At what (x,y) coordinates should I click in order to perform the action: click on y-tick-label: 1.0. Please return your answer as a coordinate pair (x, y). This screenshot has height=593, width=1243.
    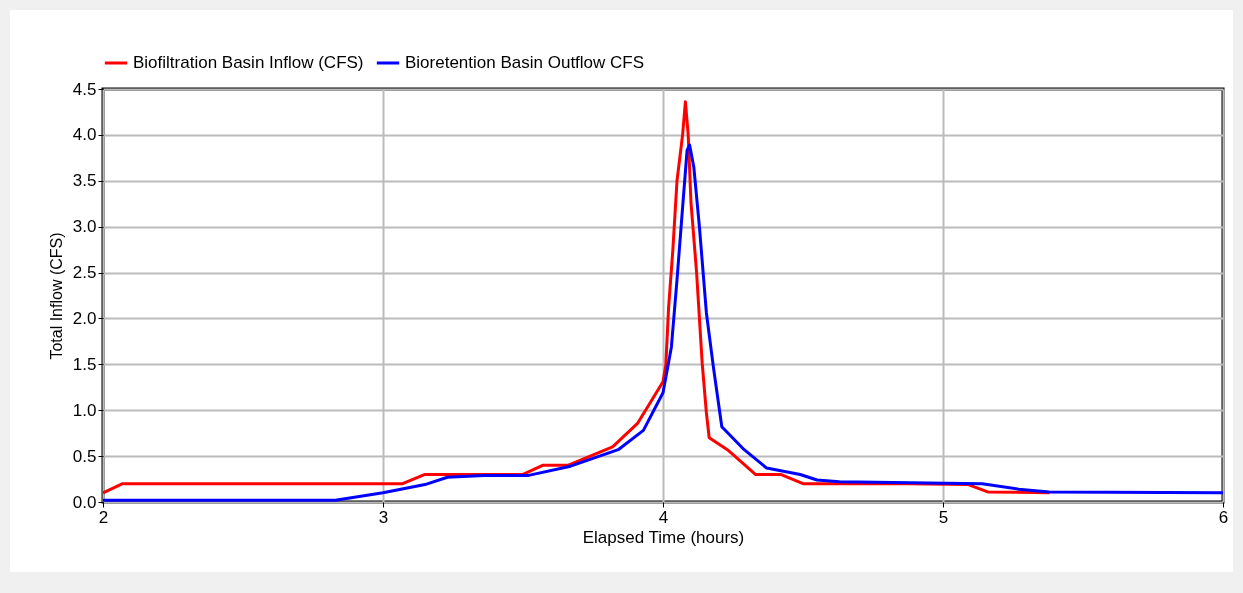
    Looking at the image, I should click on (84, 410).